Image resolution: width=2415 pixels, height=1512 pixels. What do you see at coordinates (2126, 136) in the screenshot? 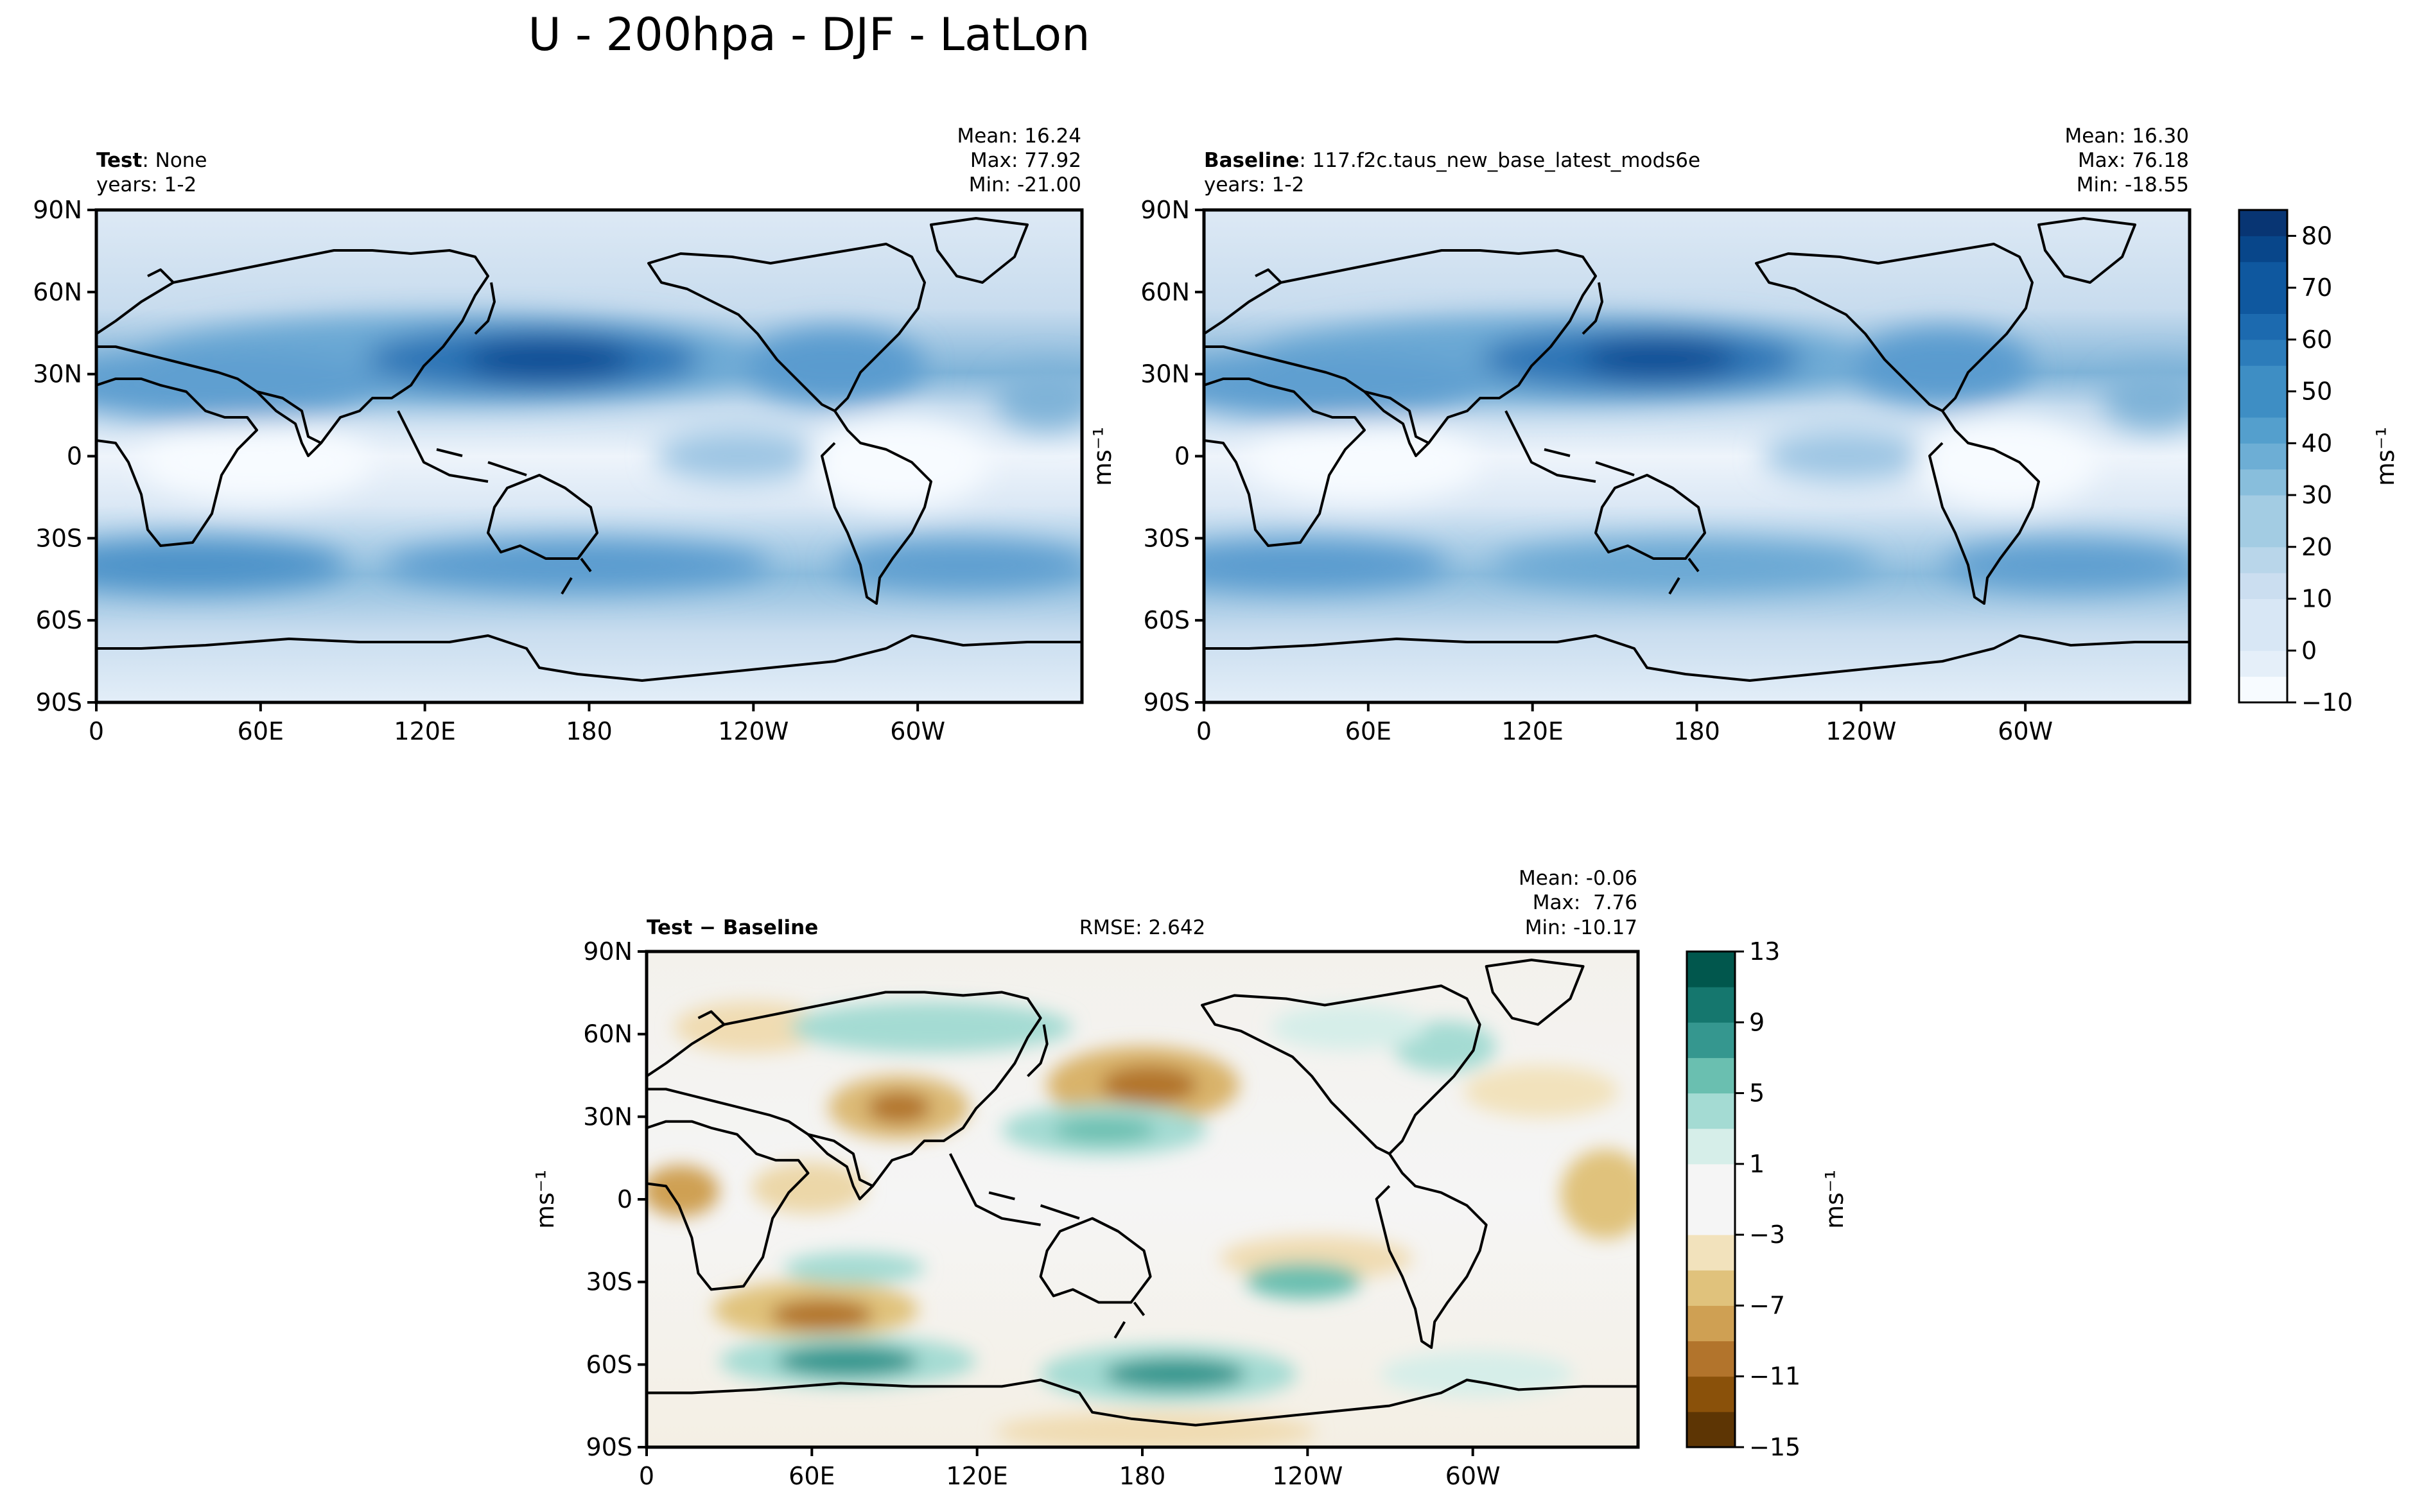
I see `panel-baseline-mean: Mean: 16.30` at bounding box center [2126, 136].